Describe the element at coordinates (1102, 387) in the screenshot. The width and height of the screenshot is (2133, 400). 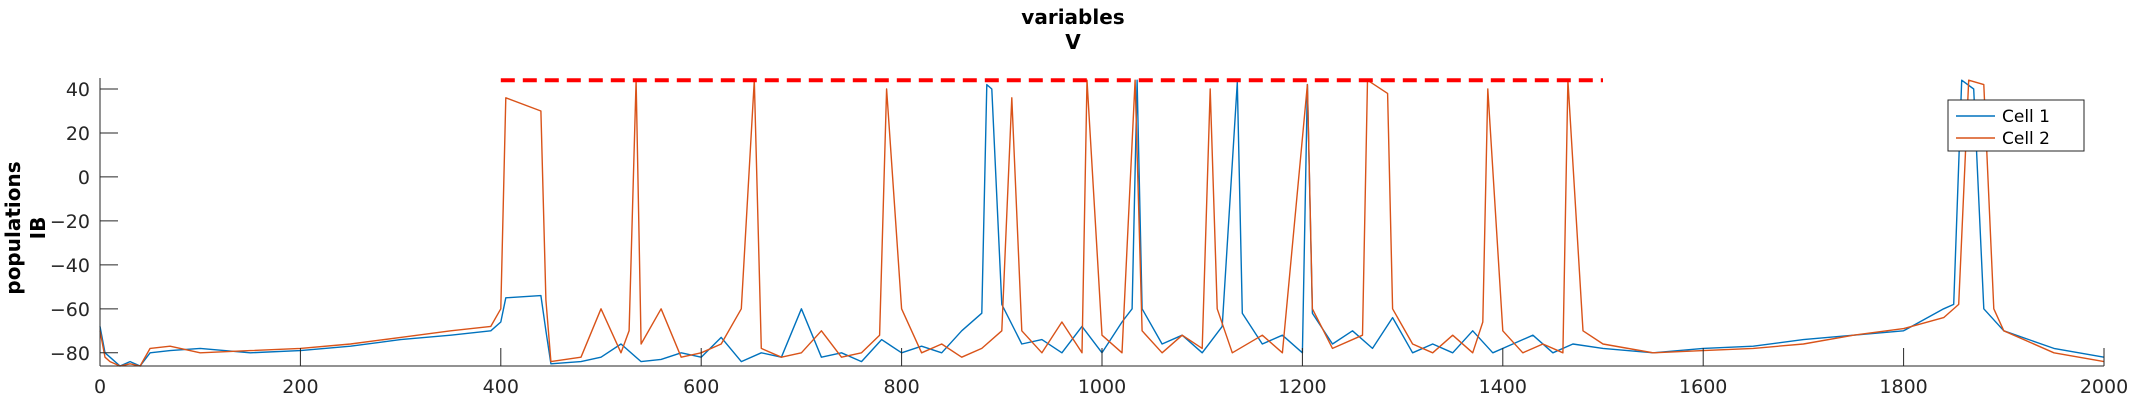
I see `x-tick-label: 1000` at that location.